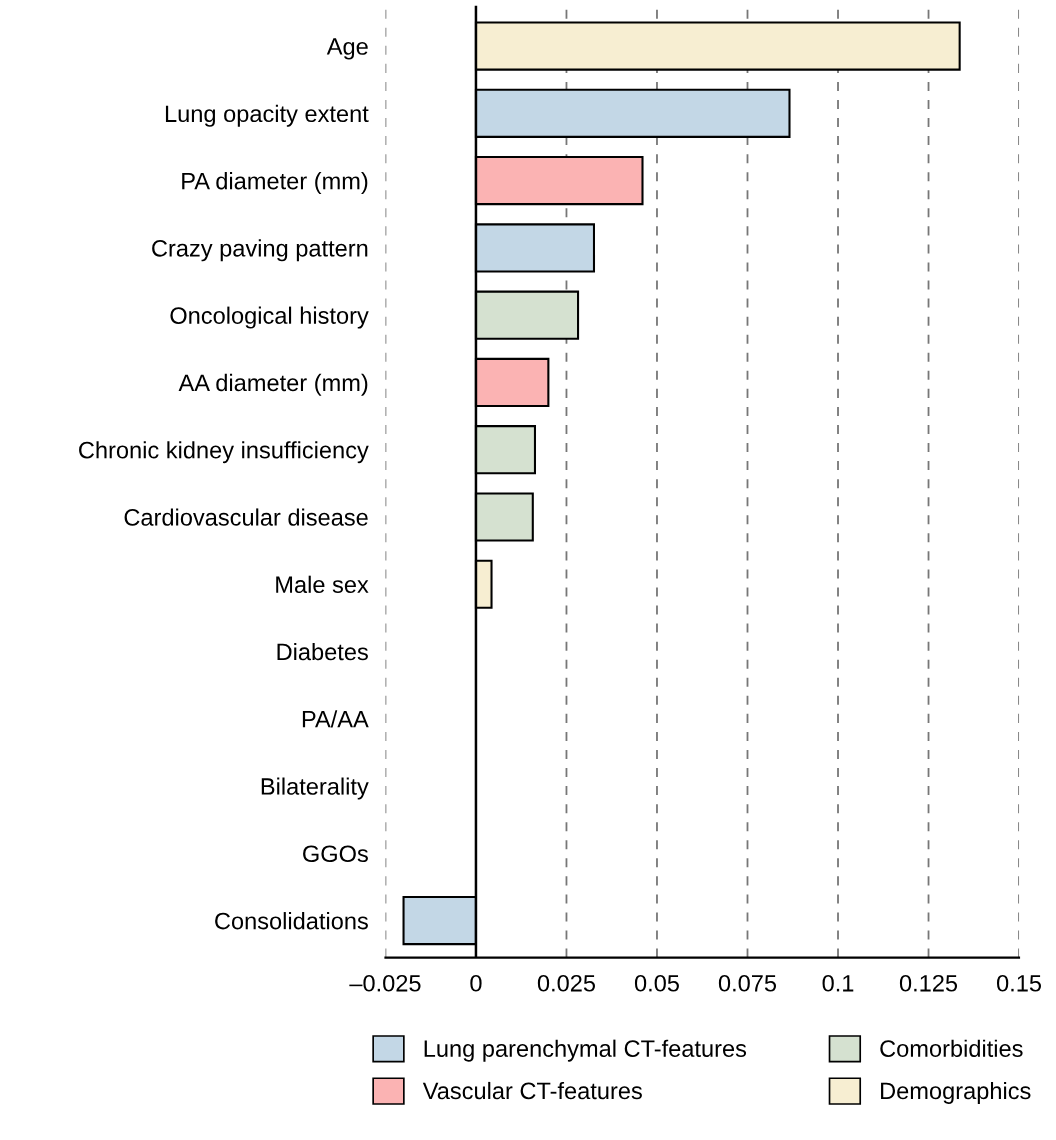  I want to click on x-tick-label: 0, so click(476, 983).